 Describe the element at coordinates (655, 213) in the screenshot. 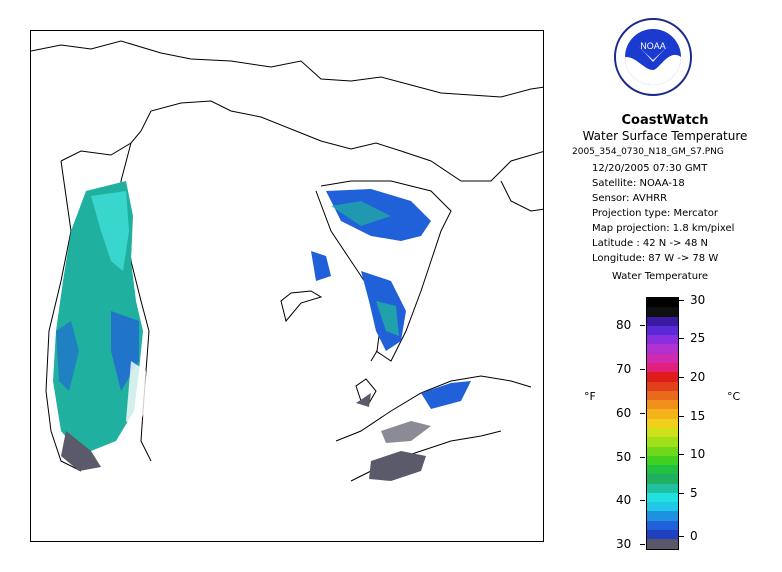

I see `projection-type-label: Projection type: Mercator` at that location.